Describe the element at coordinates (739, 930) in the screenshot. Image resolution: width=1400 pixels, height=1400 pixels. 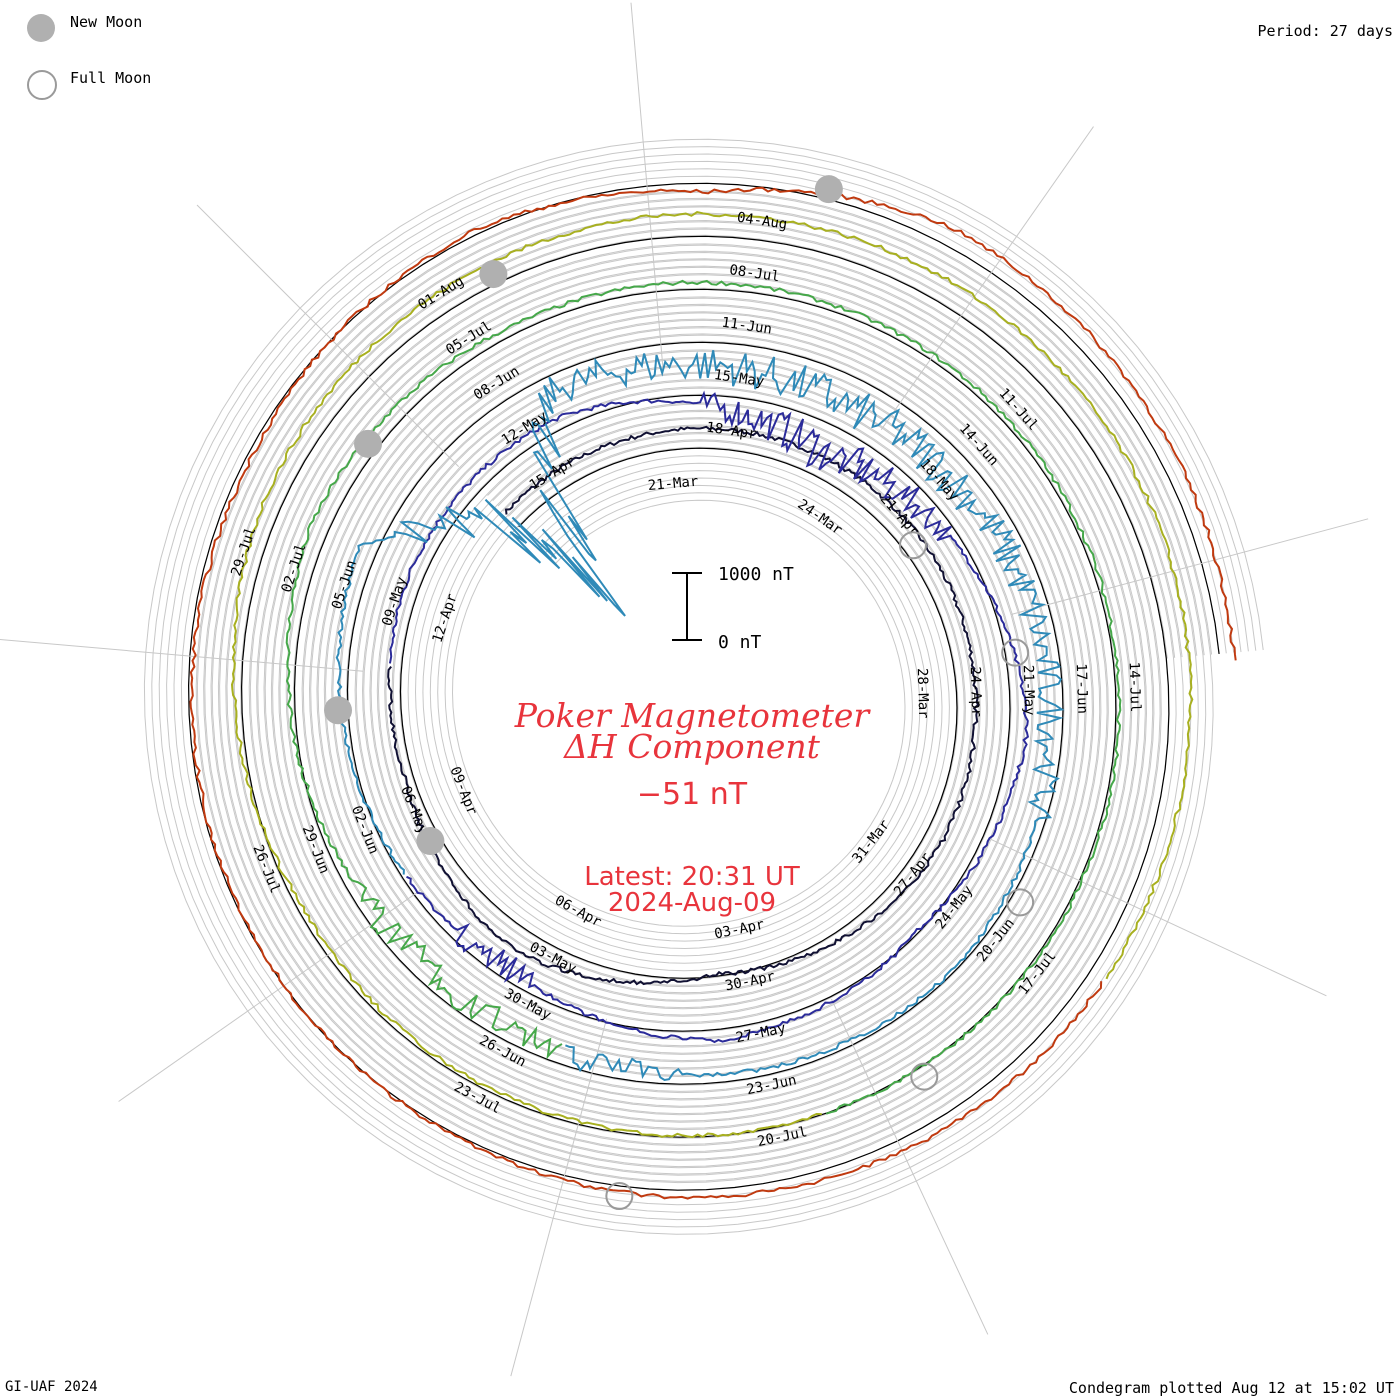
I see `date-label: 03-Apr` at that location.